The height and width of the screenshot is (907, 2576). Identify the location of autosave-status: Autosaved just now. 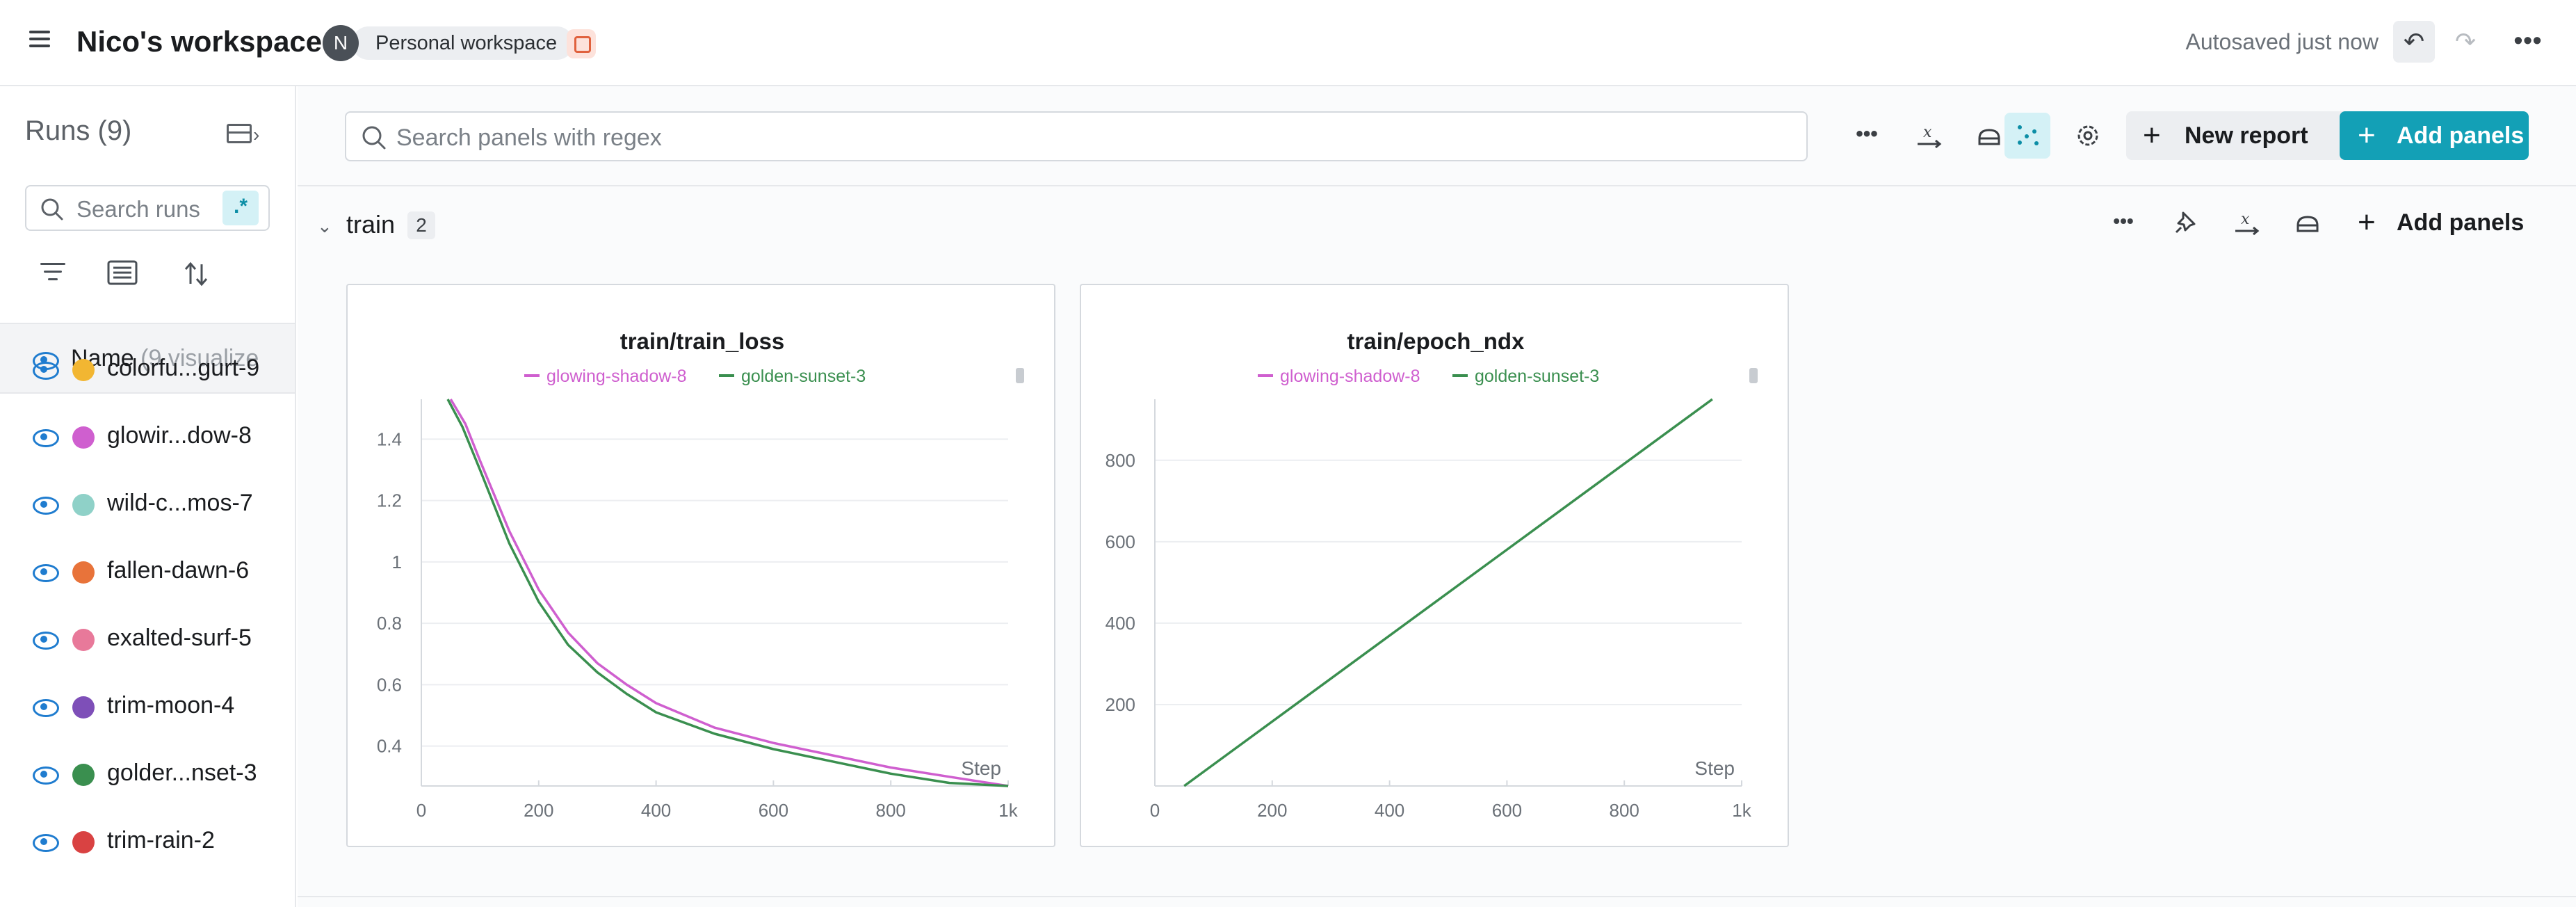
(2282, 42).